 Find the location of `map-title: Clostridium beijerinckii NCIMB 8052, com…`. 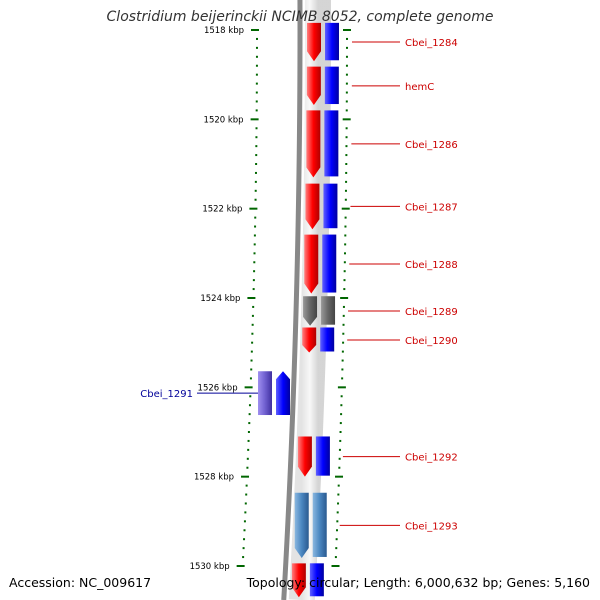

map-title: Clostridium beijerinckii NCIMB 8052, com… is located at coordinates (300, 17).